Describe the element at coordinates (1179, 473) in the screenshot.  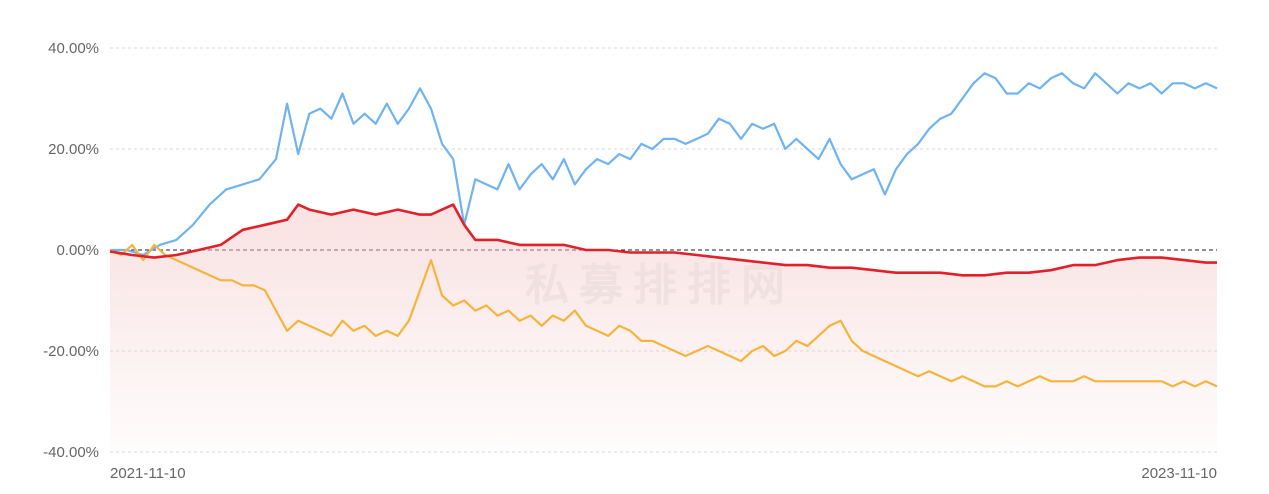
I see `x-tick-label: 2023-11-10` at that location.